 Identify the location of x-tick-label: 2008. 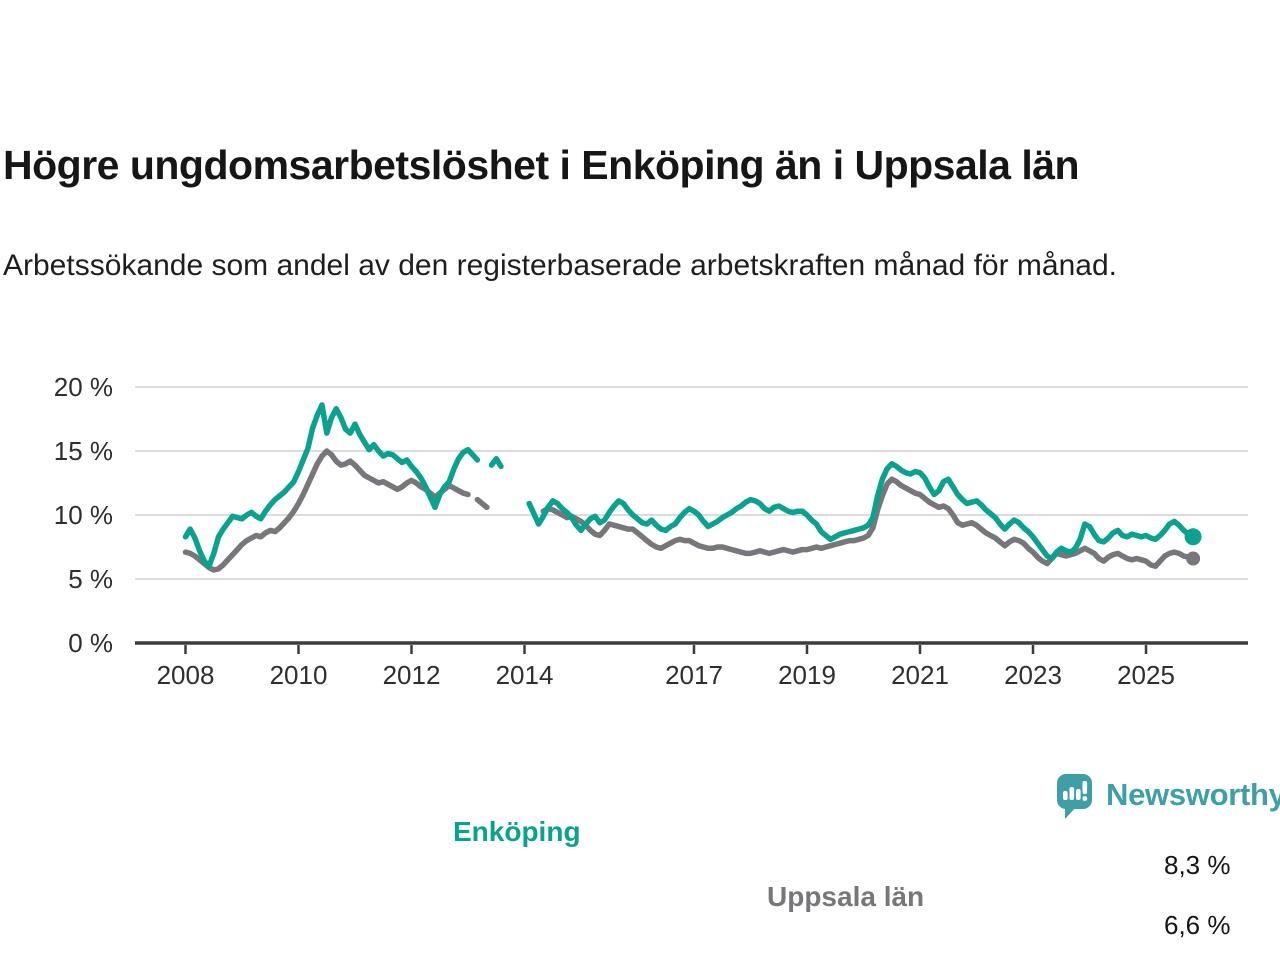
(186, 675).